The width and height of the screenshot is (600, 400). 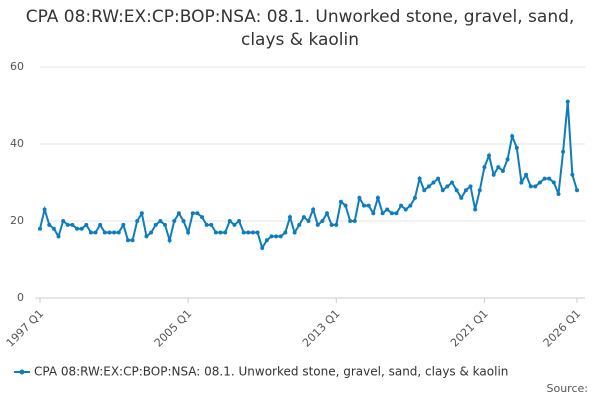 What do you see at coordinates (562, 328) in the screenshot?
I see `x-tick-label: 2026 Q1` at bounding box center [562, 328].